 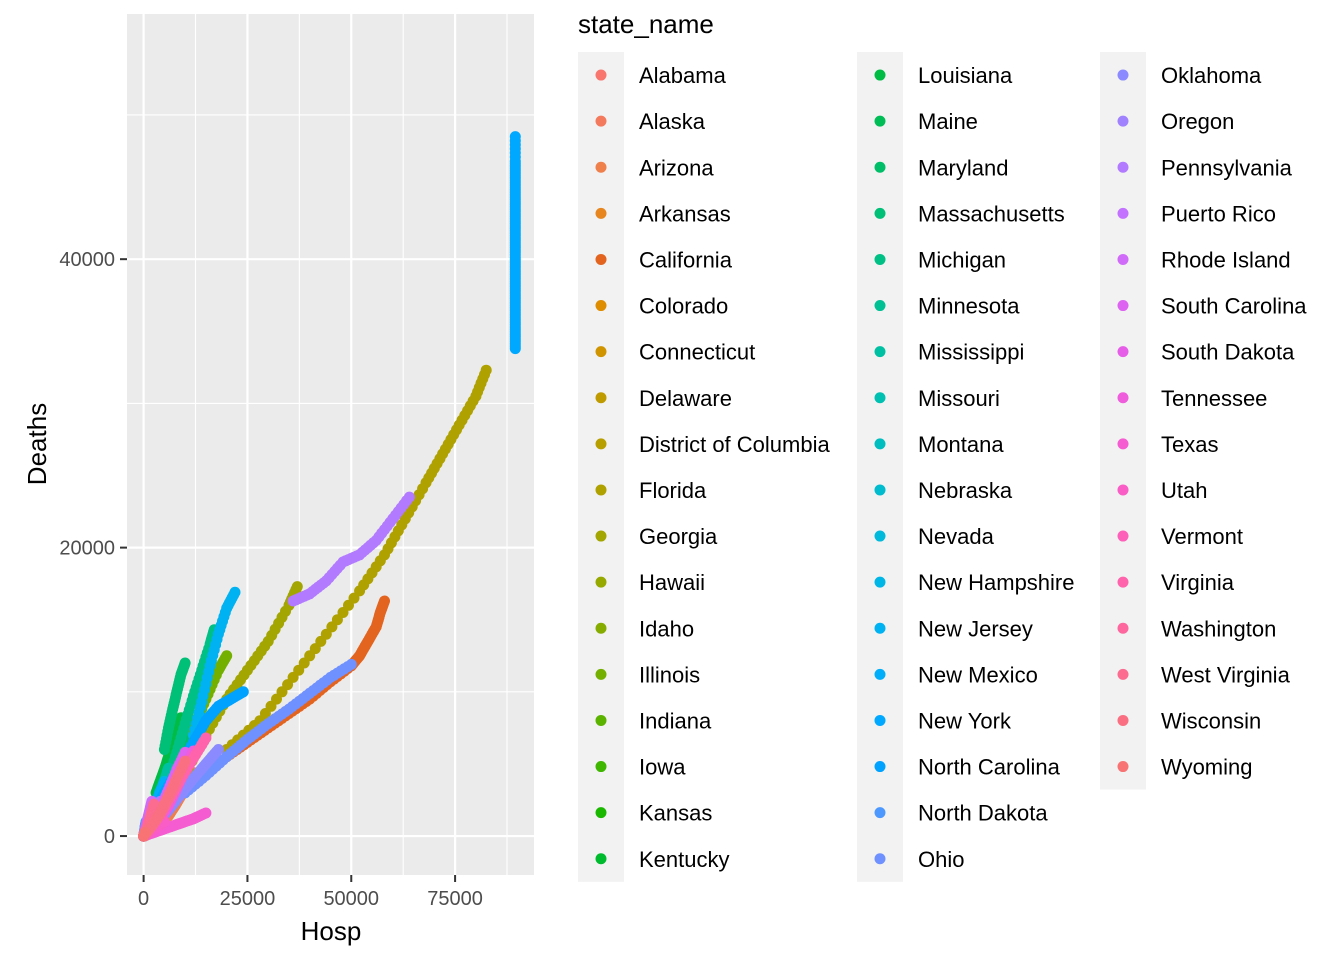 What do you see at coordinates (663, 398) in the screenshot?
I see `legend-item: Delaware` at bounding box center [663, 398].